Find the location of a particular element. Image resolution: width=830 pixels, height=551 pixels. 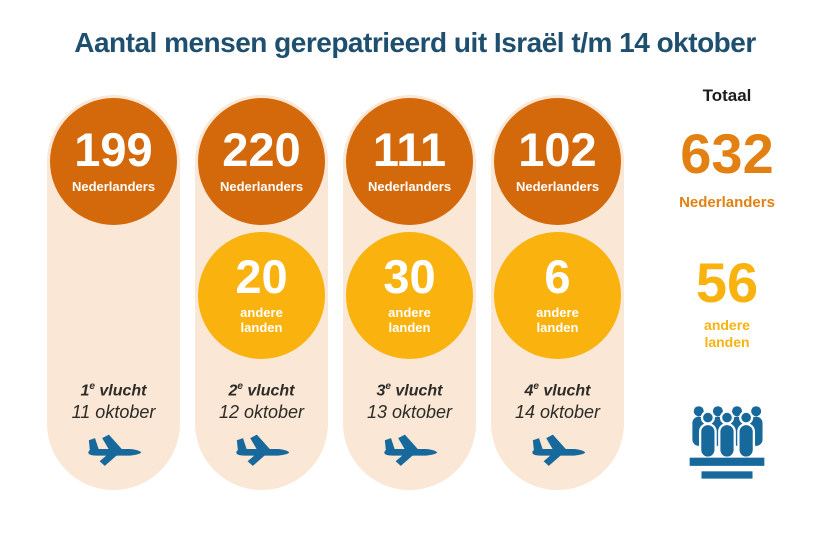

people-group-icon is located at coordinates (727, 442).